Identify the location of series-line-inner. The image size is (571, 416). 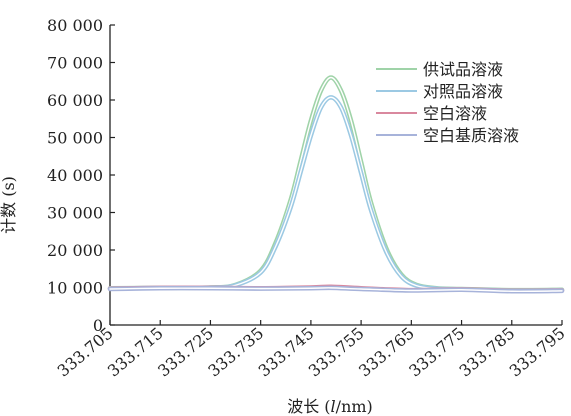
(336, 289).